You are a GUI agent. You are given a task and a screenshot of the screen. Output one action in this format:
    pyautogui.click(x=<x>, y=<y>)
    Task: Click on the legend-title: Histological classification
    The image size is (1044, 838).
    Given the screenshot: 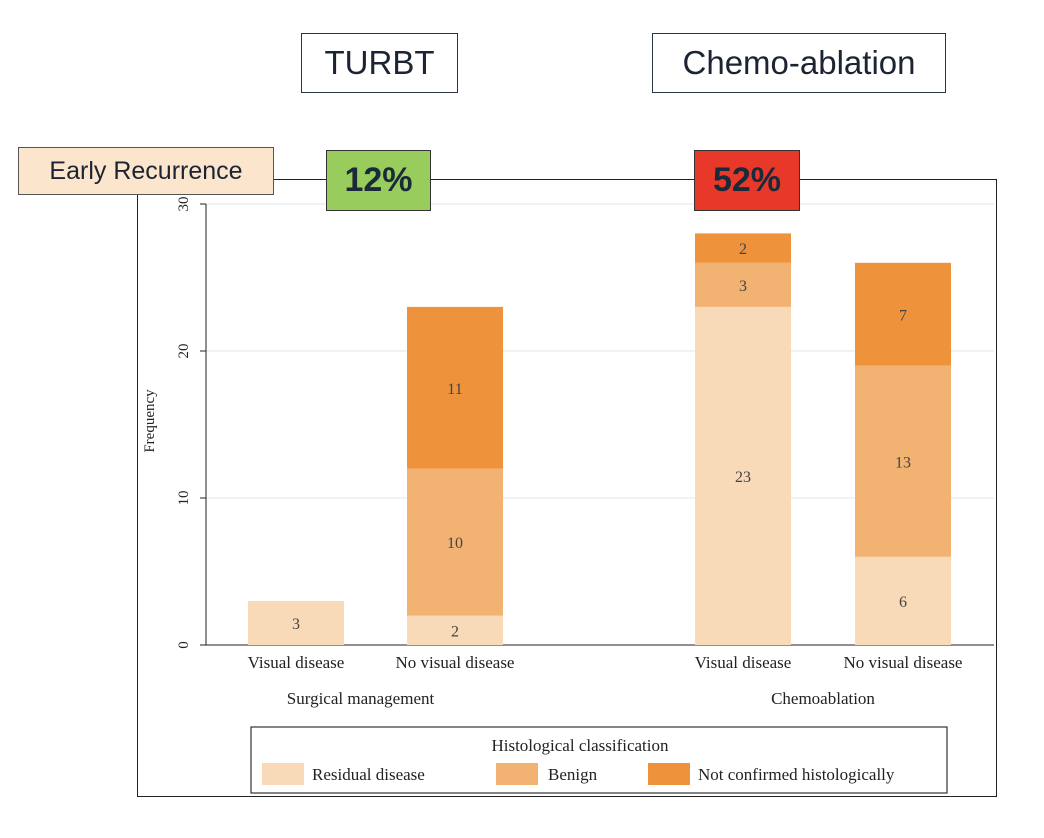 What is the action you would take?
    pyautogui.click(x=580, y=745)
    